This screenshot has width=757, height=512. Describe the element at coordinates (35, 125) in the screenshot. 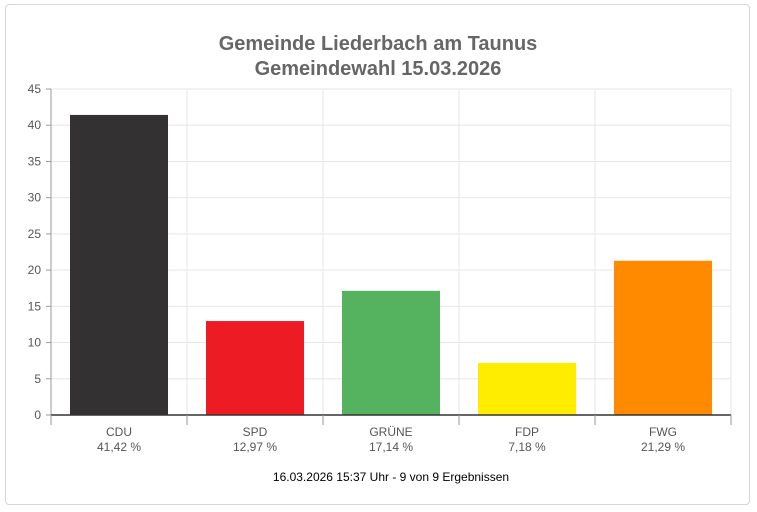

I see `y-tick-label: 40` at that location.